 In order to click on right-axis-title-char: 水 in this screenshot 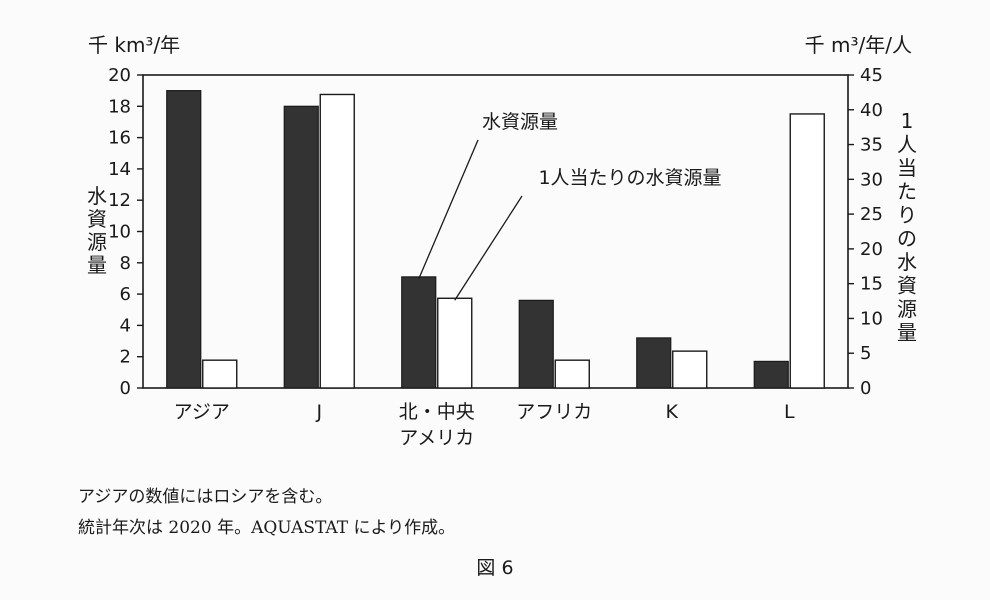, I will do `click(907, 262)`.